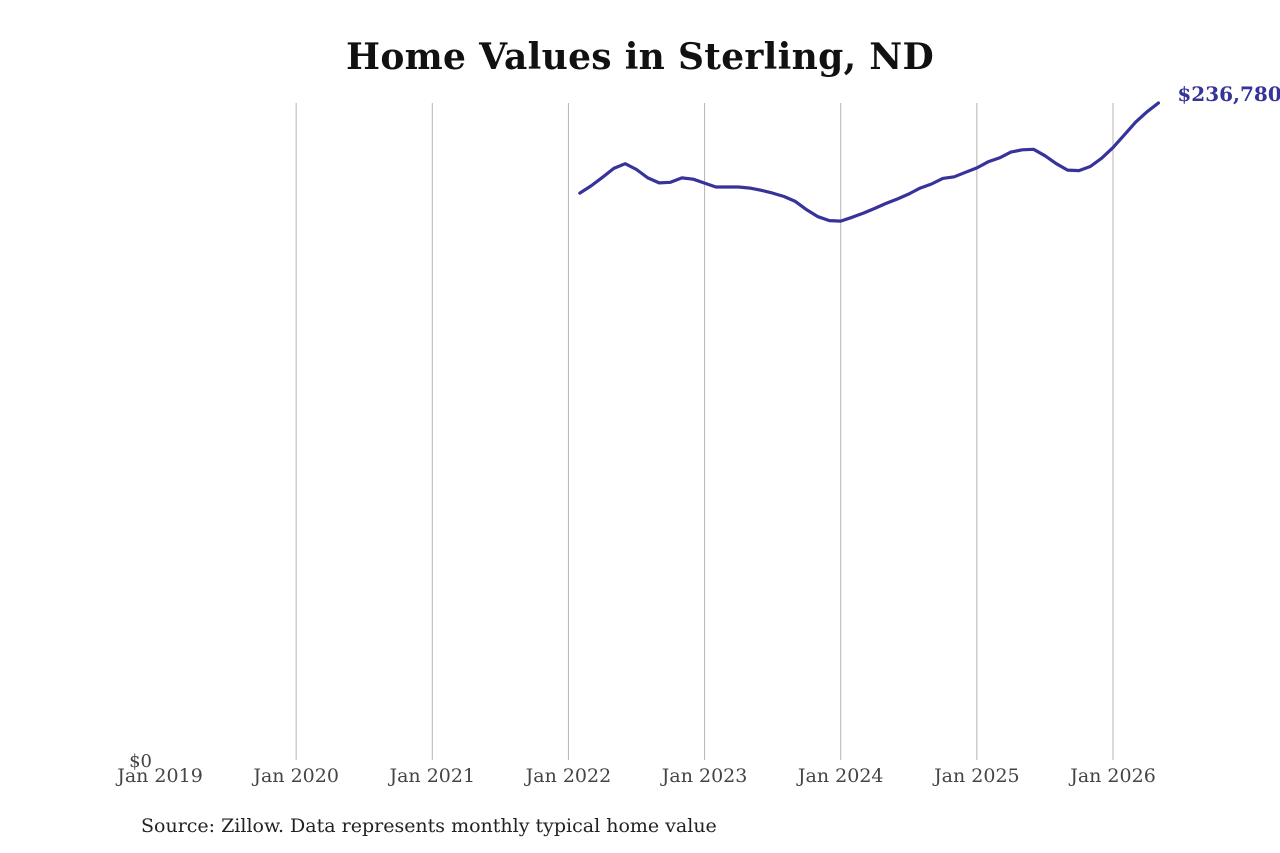 This screenshot has width=1280, height=853. I want to click on series-layer, so click(869, 162).